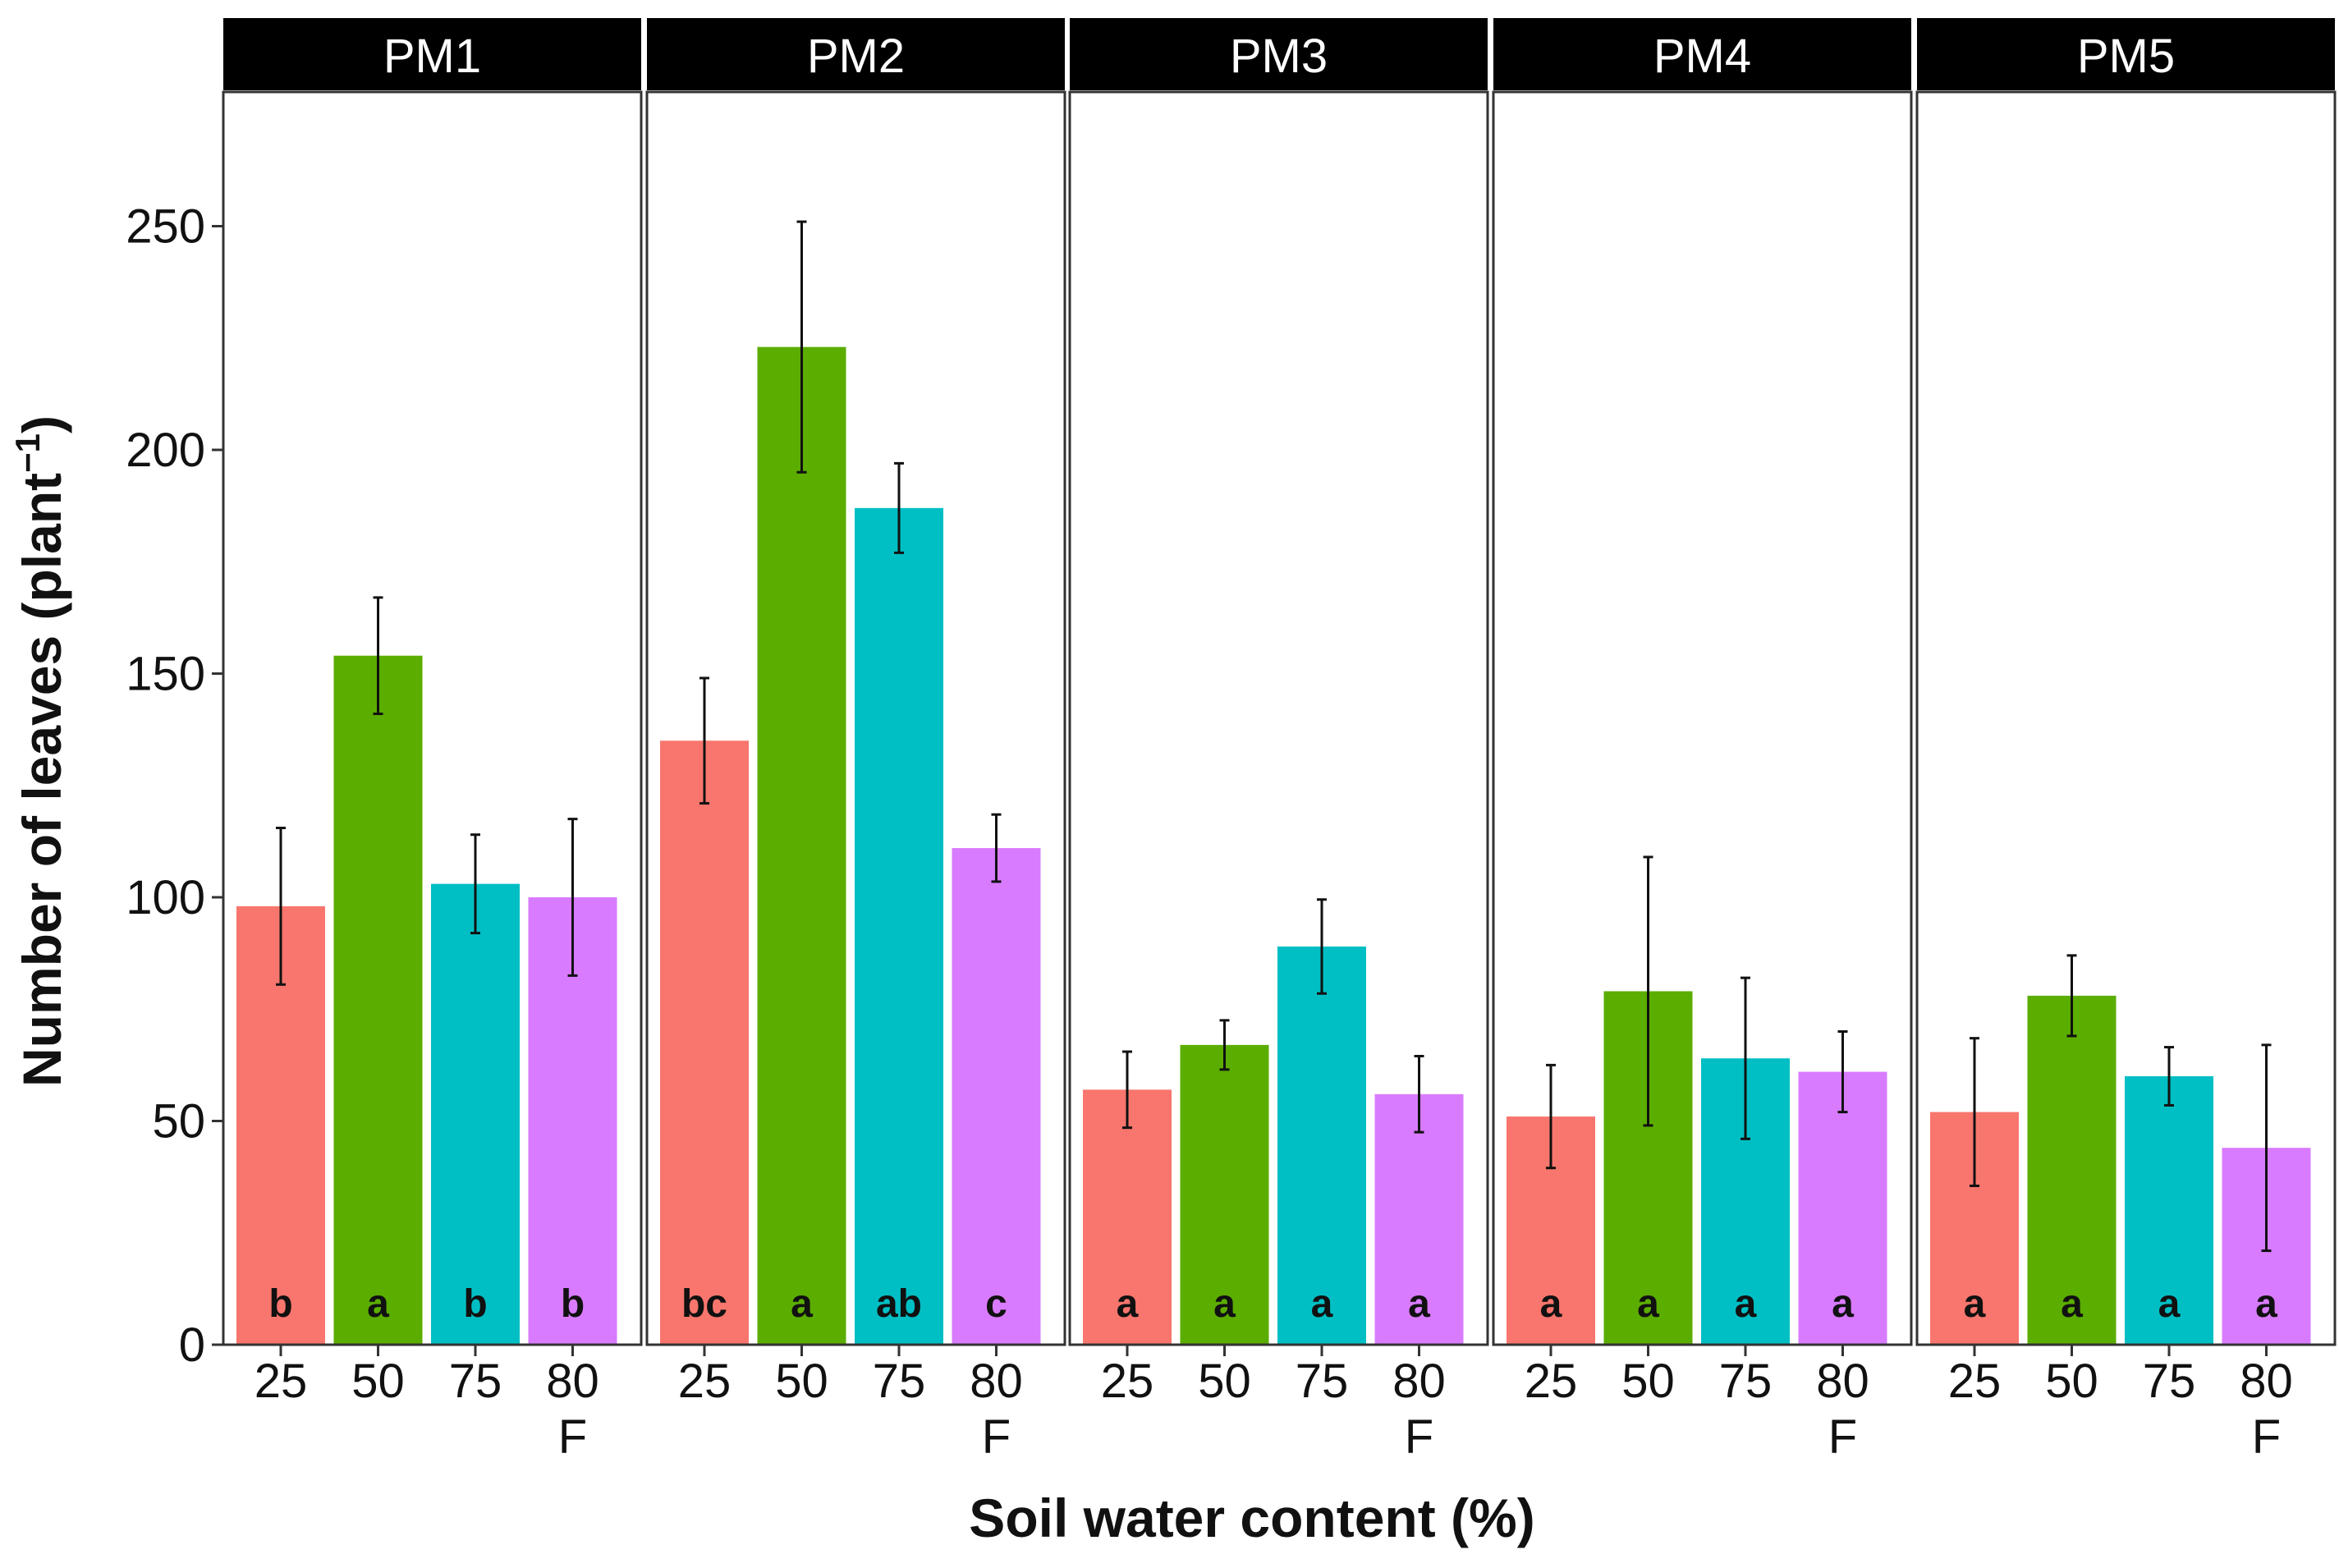 Image resolution: width=2339 pixels, height=1568 pixels. Describe the element at coordinates (165, 450) in the screenshot. I see `y-tick-label: 200` at that location.